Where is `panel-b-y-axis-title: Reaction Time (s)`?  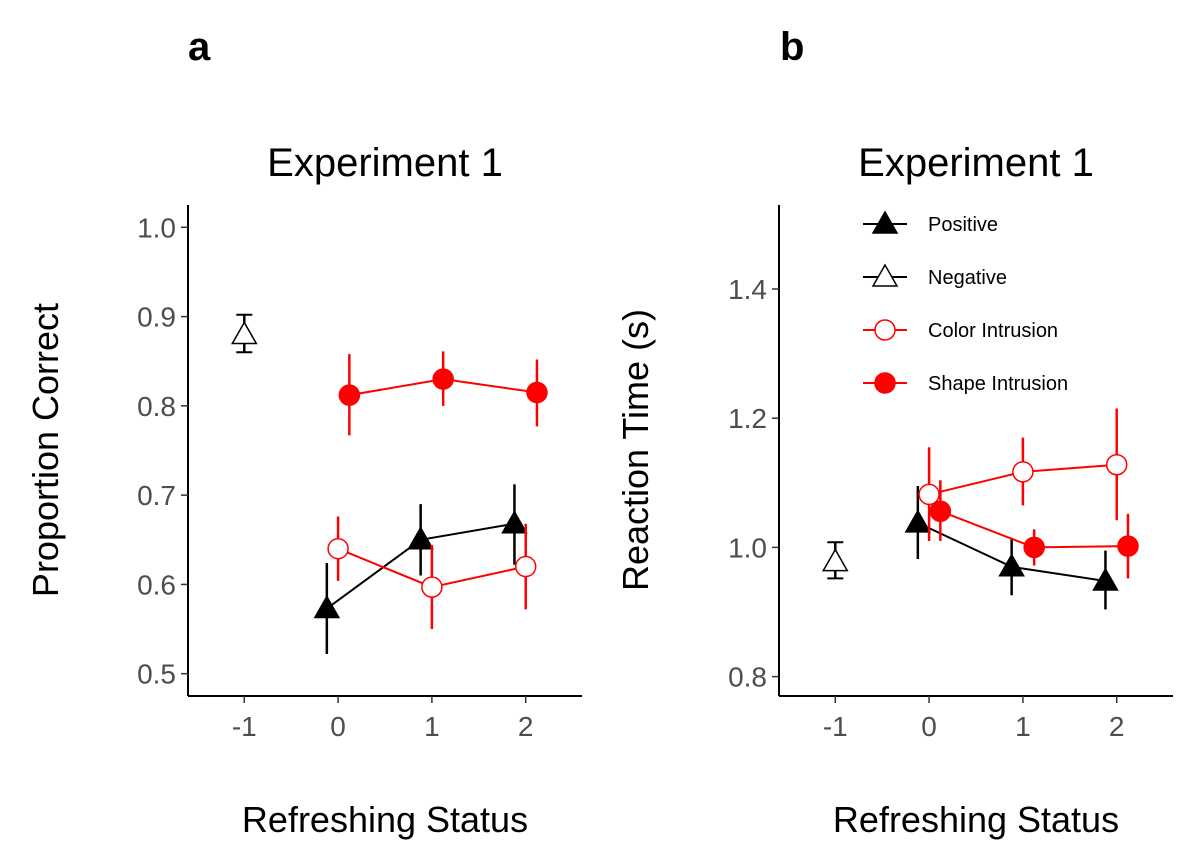 panel-b-y-axis-title: Reaction Time (s) is located at coordinates (635, 450).